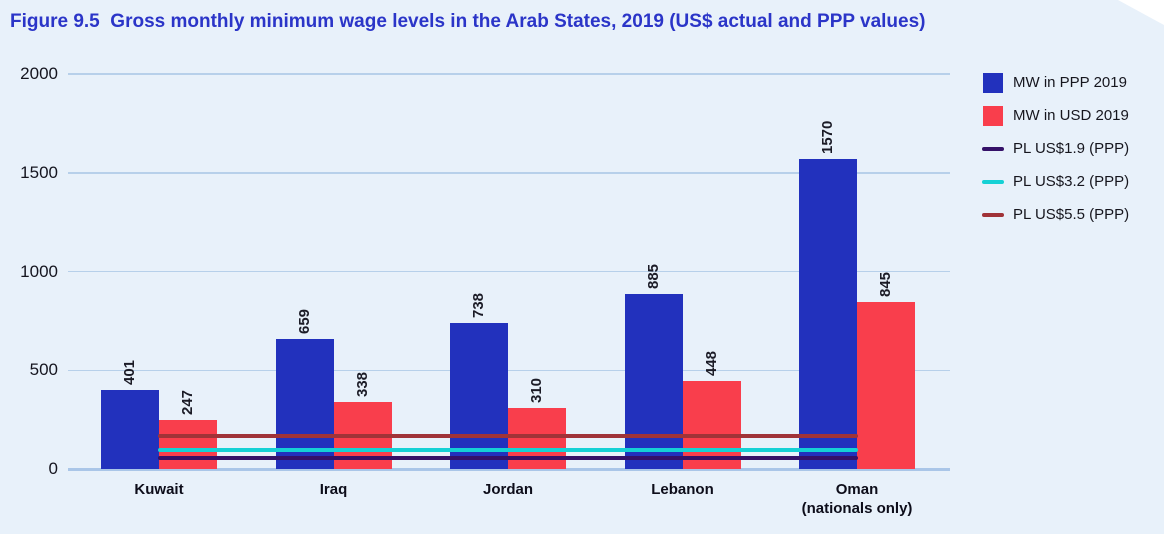  I want to click on gridline-2000, so click(509, 74).